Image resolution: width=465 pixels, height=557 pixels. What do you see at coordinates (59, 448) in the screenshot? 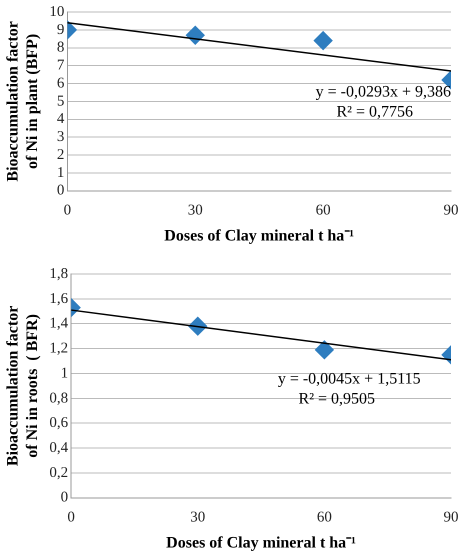
I see `y-tick-label: 0,4` at bounding box center [59, 448].